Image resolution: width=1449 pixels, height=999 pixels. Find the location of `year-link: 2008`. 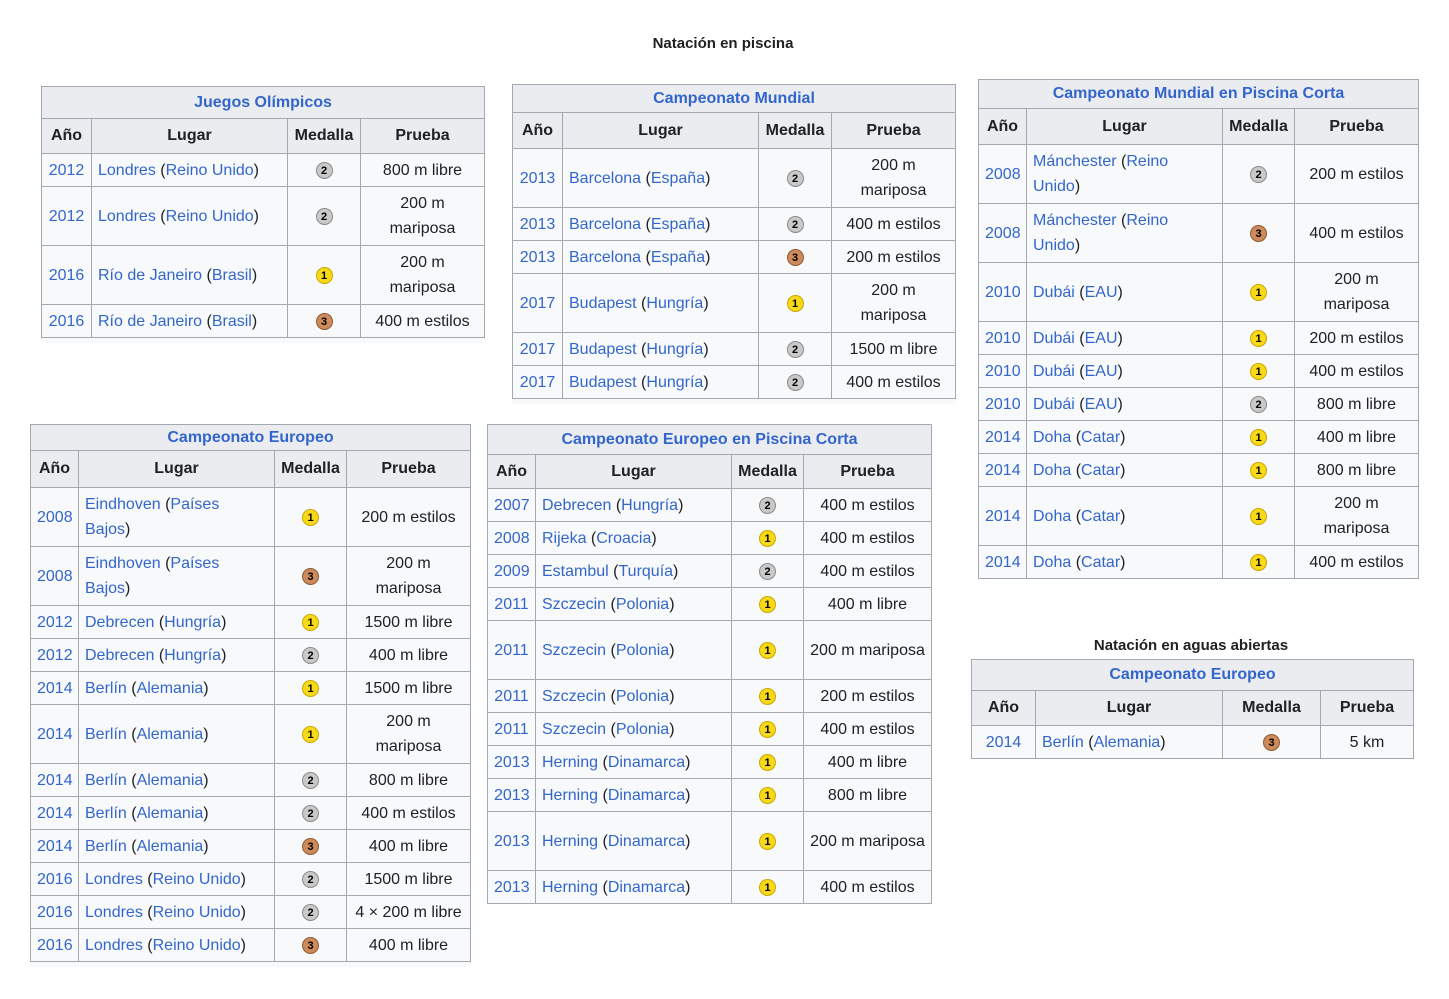

year-link: 2008 is located at coordinates (55, 576).